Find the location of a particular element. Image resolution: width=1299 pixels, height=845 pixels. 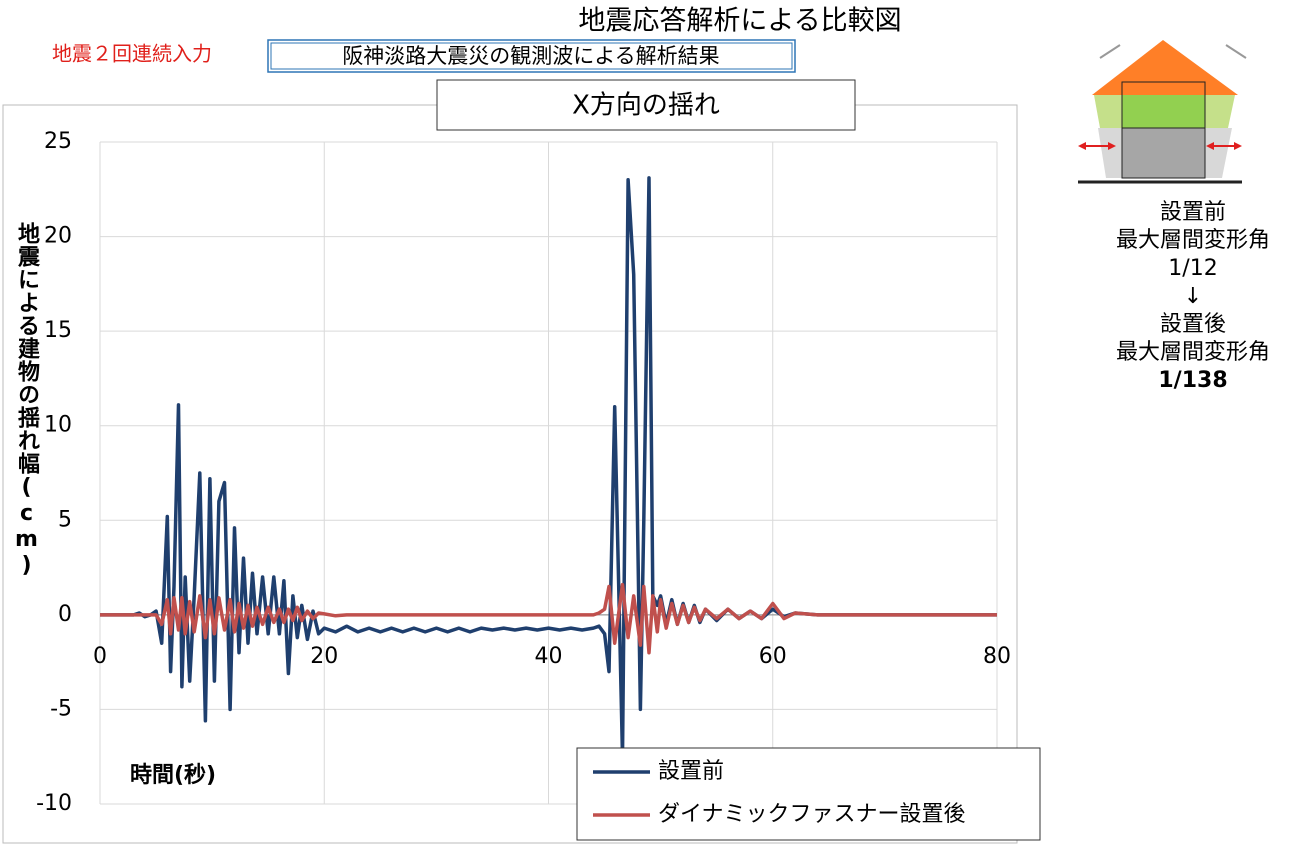

y-tick-label: 20 is located at coordinates (58, 236).